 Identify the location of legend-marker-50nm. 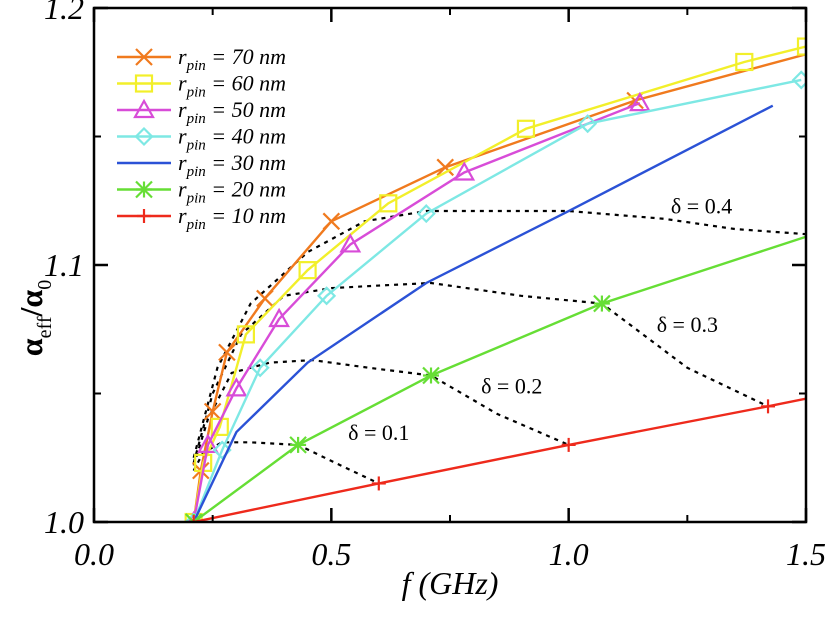
(144, 108).